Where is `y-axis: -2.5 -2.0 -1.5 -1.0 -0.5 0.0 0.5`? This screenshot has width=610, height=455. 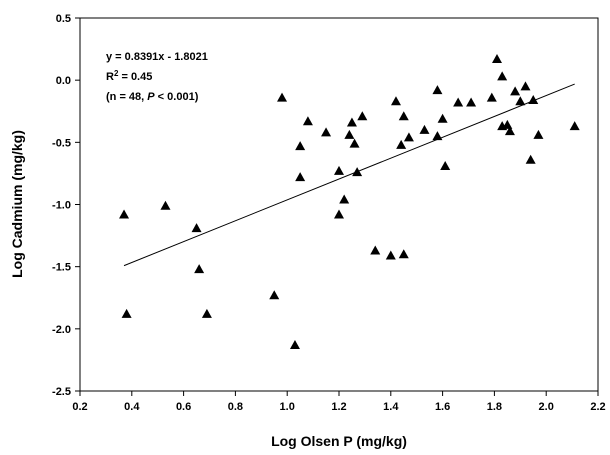 y-axis: -2.5 -2.0 -1.5 -1.0 -0.5 0.0 0.5 is located at coordinates (66, 205).